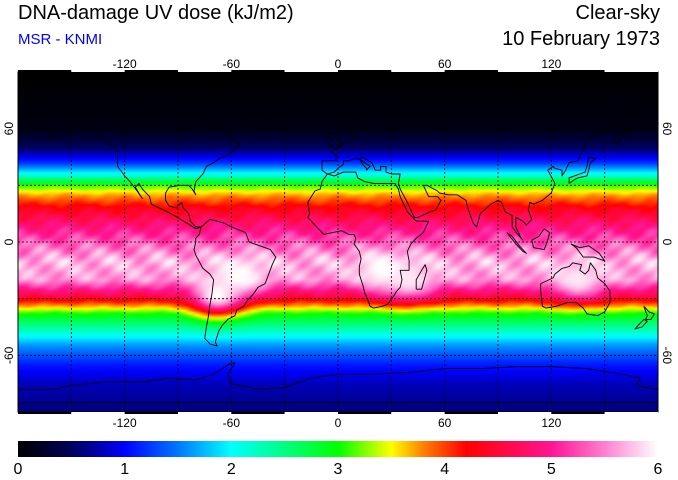  What do you see at coordinates (551, 64) in the screenshot?
I see `lon-tick-top: 120` at bounding box center [551, 64].